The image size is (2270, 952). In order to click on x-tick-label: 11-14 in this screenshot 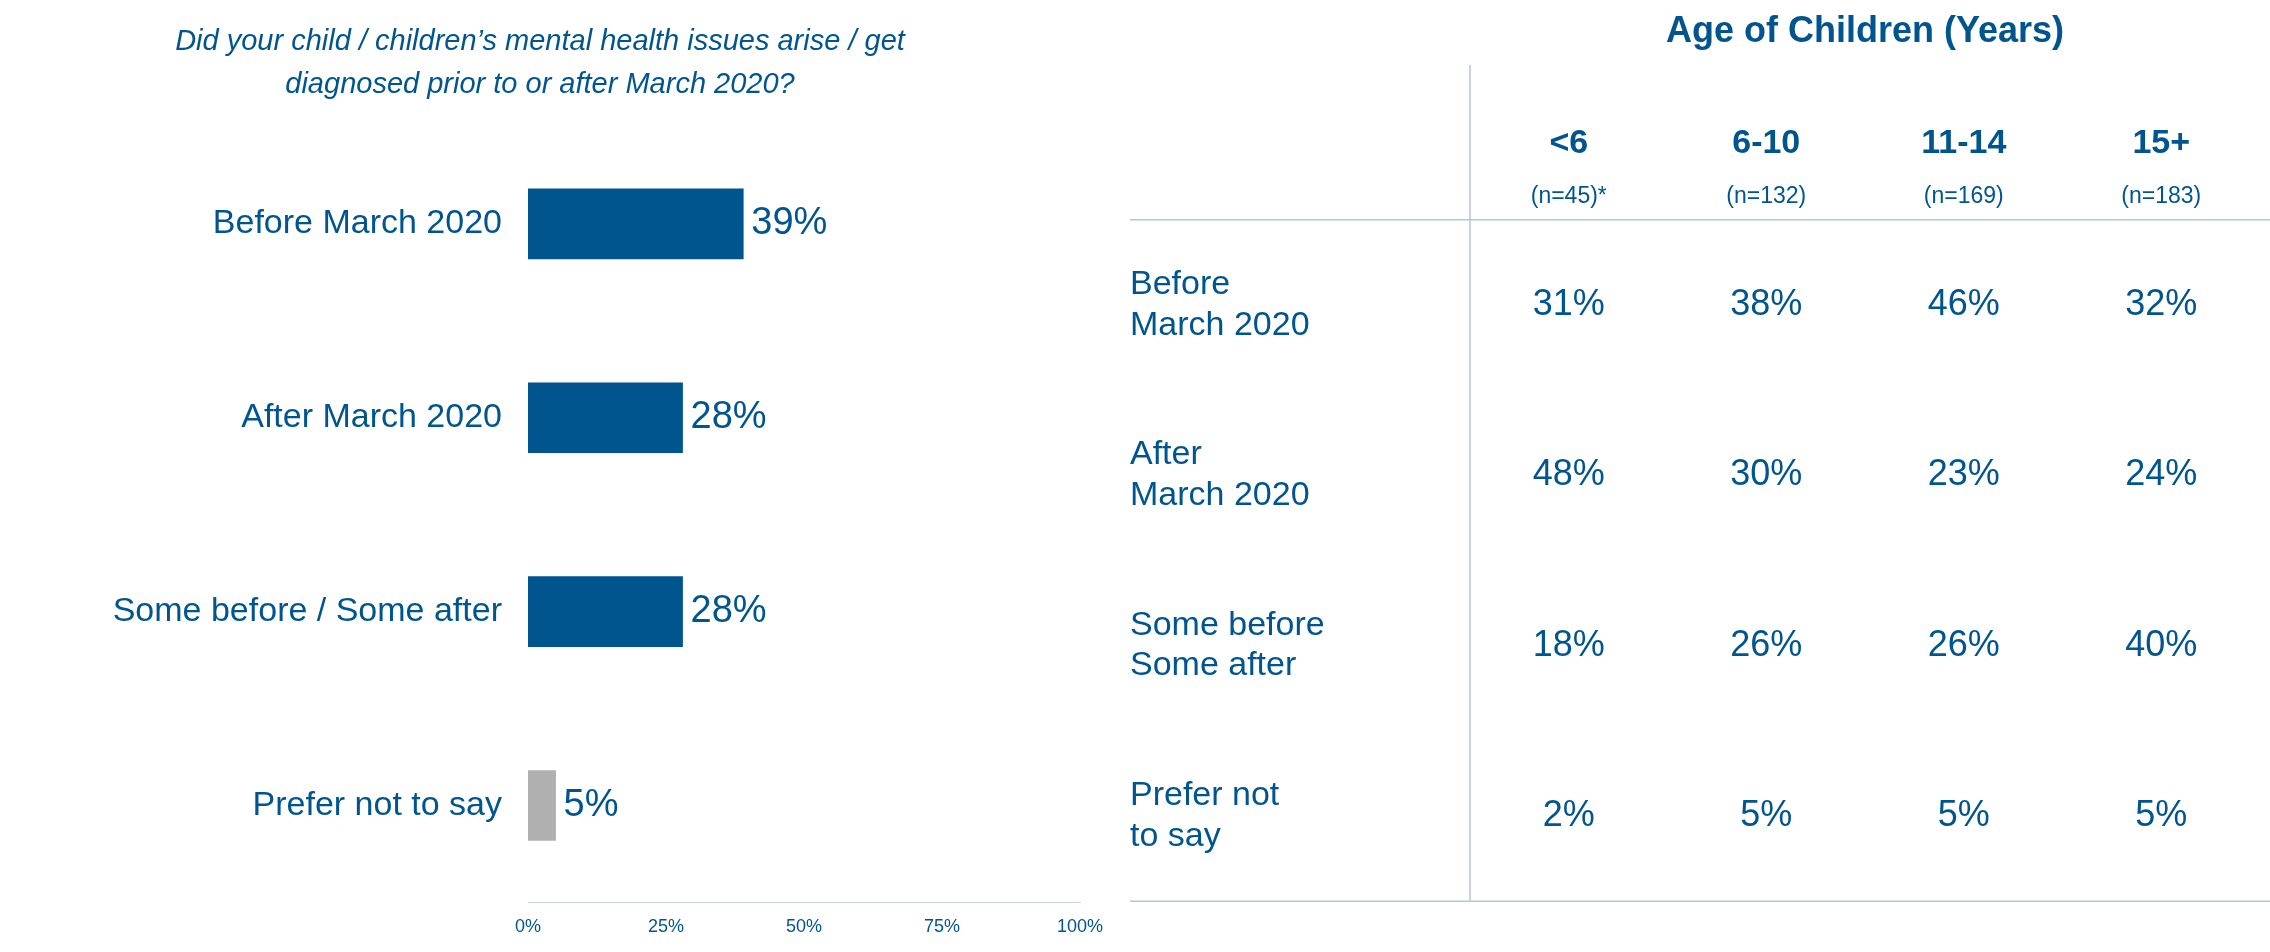, I will do `click(1964, 140)`.